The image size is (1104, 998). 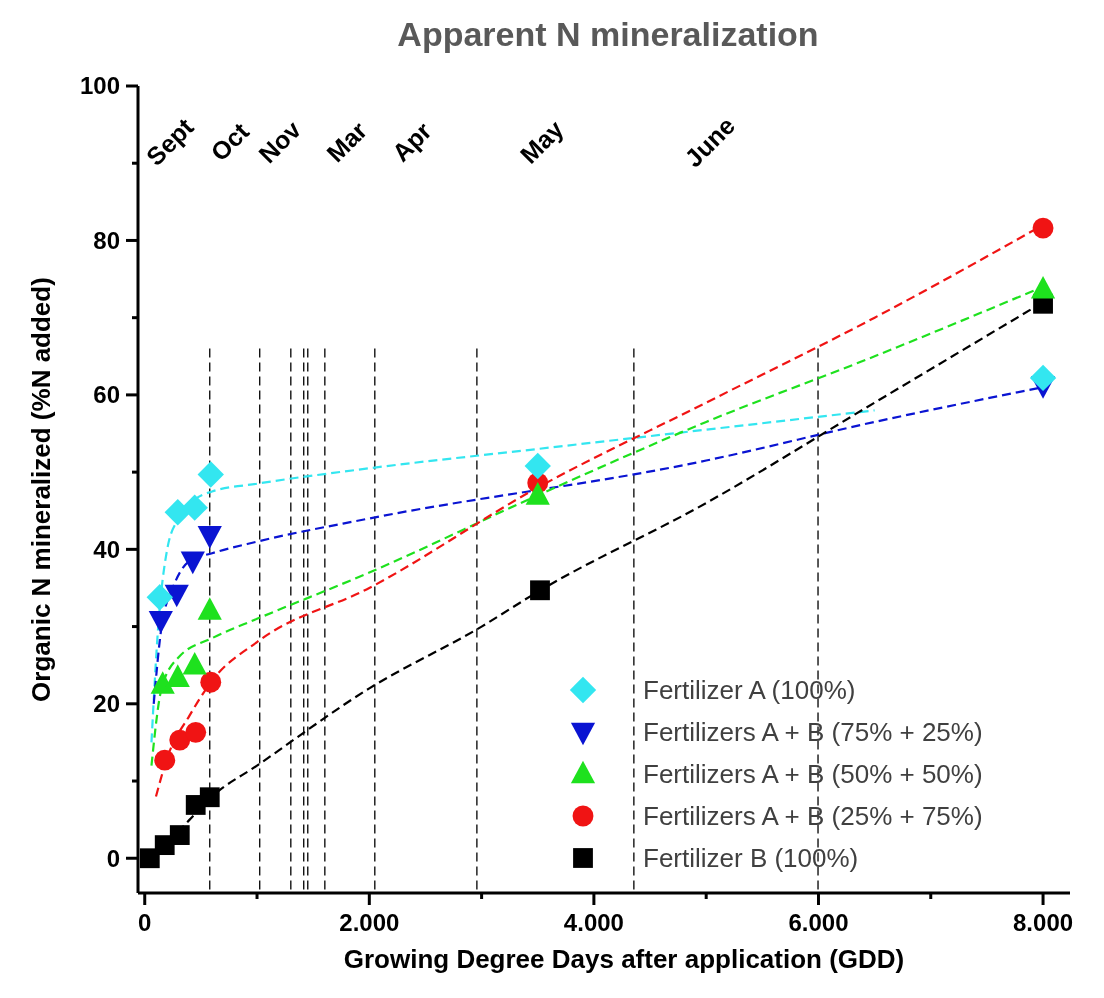 What do you see at coordinates (106, 549) in the screenshot?
I see `y-tick-label: 40` at bounding box center [106, 549].